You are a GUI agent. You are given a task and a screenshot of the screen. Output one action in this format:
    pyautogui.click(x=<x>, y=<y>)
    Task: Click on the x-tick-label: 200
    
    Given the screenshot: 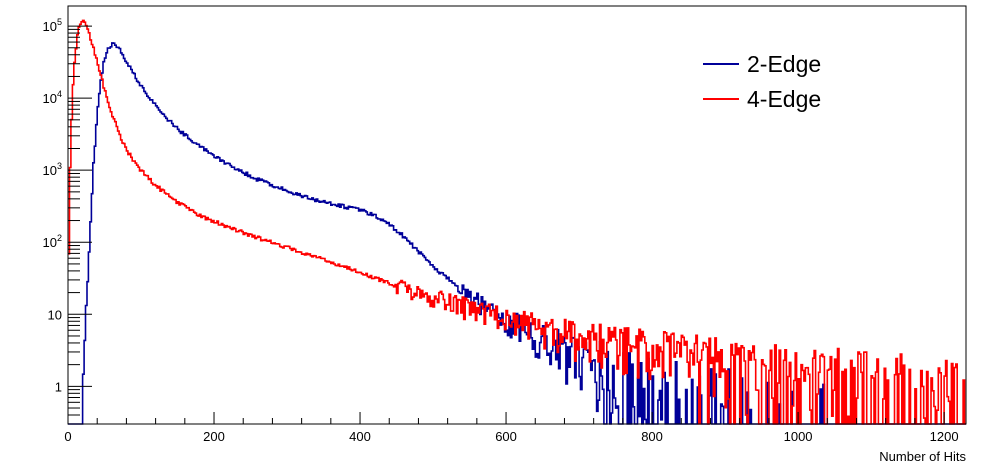 What is the action you would take?
    pyautogui.click(x=214, y=436)
    